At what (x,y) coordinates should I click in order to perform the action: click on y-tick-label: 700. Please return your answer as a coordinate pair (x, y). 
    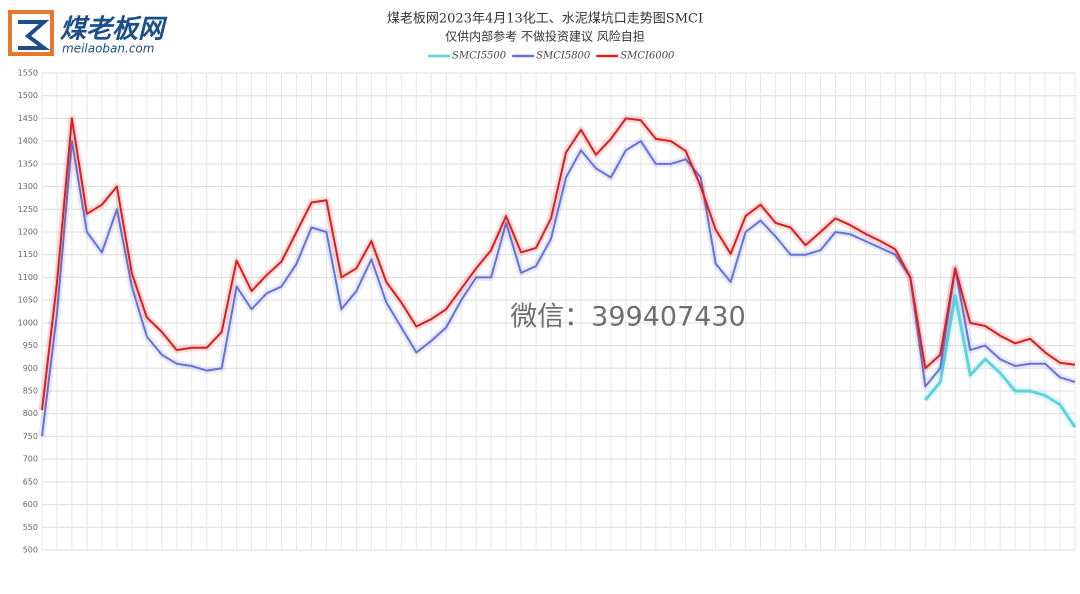
    Looking at the image, I should click on (30, 459).